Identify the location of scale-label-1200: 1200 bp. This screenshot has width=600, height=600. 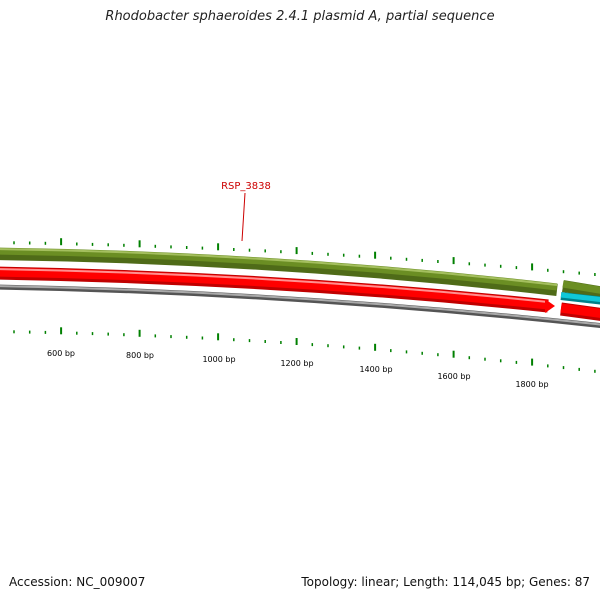
(296, 363).